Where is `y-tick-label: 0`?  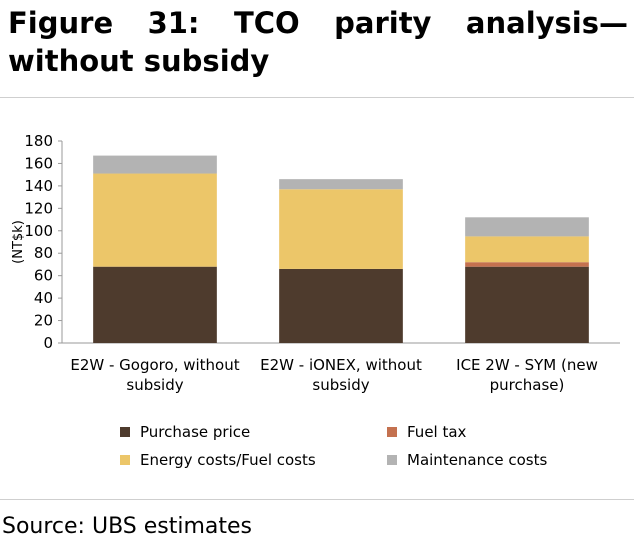 y-tick-label: 0 is located at coordinates (48, 343).